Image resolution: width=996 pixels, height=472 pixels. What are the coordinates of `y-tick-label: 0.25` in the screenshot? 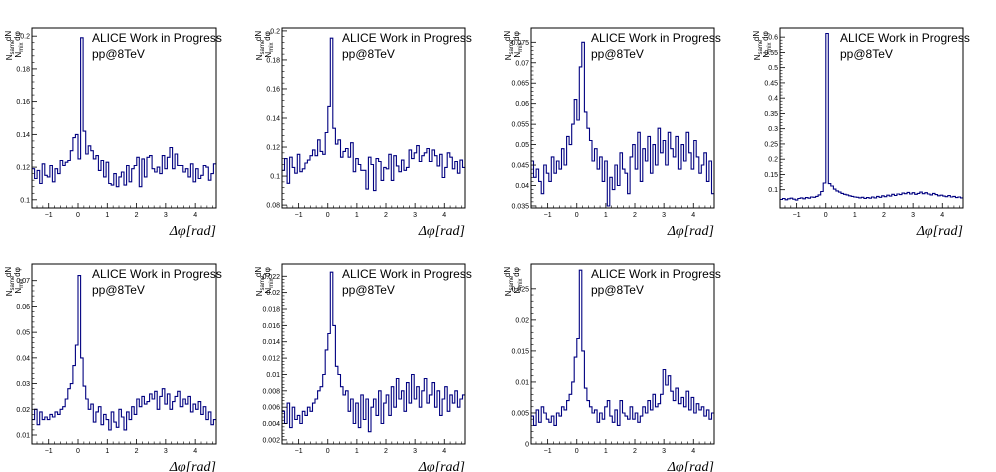 It's located at (771, 144).